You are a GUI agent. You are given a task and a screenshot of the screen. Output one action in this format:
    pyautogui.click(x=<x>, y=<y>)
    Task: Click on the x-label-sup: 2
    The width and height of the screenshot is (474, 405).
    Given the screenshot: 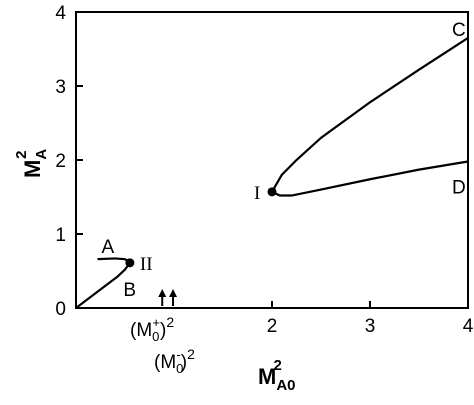 What is the action you would take?
    pyautogui.click(x=278, y=365)
    